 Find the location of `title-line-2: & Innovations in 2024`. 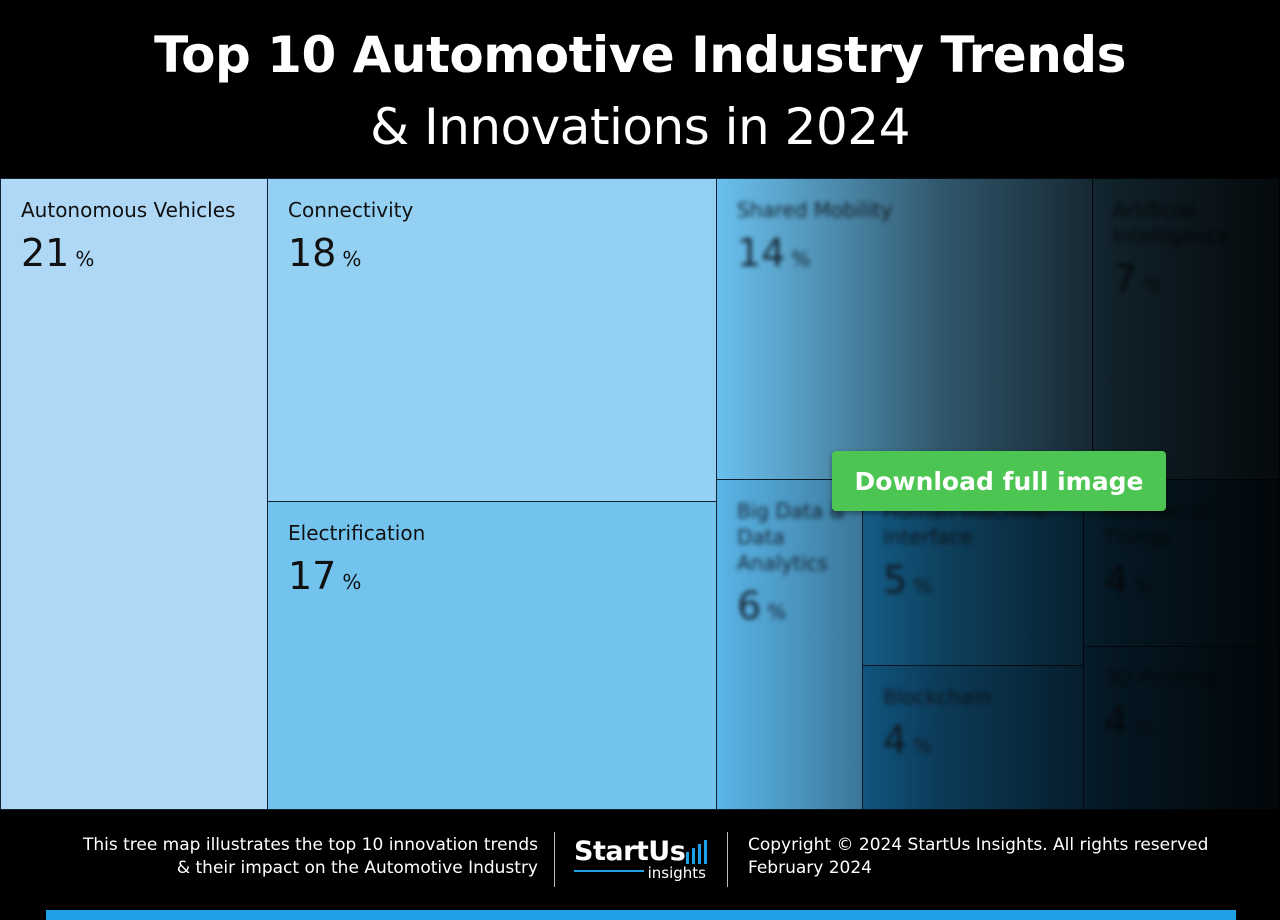

title-line-2: & Innovations in 2024 is located at coordinates (640, 127).